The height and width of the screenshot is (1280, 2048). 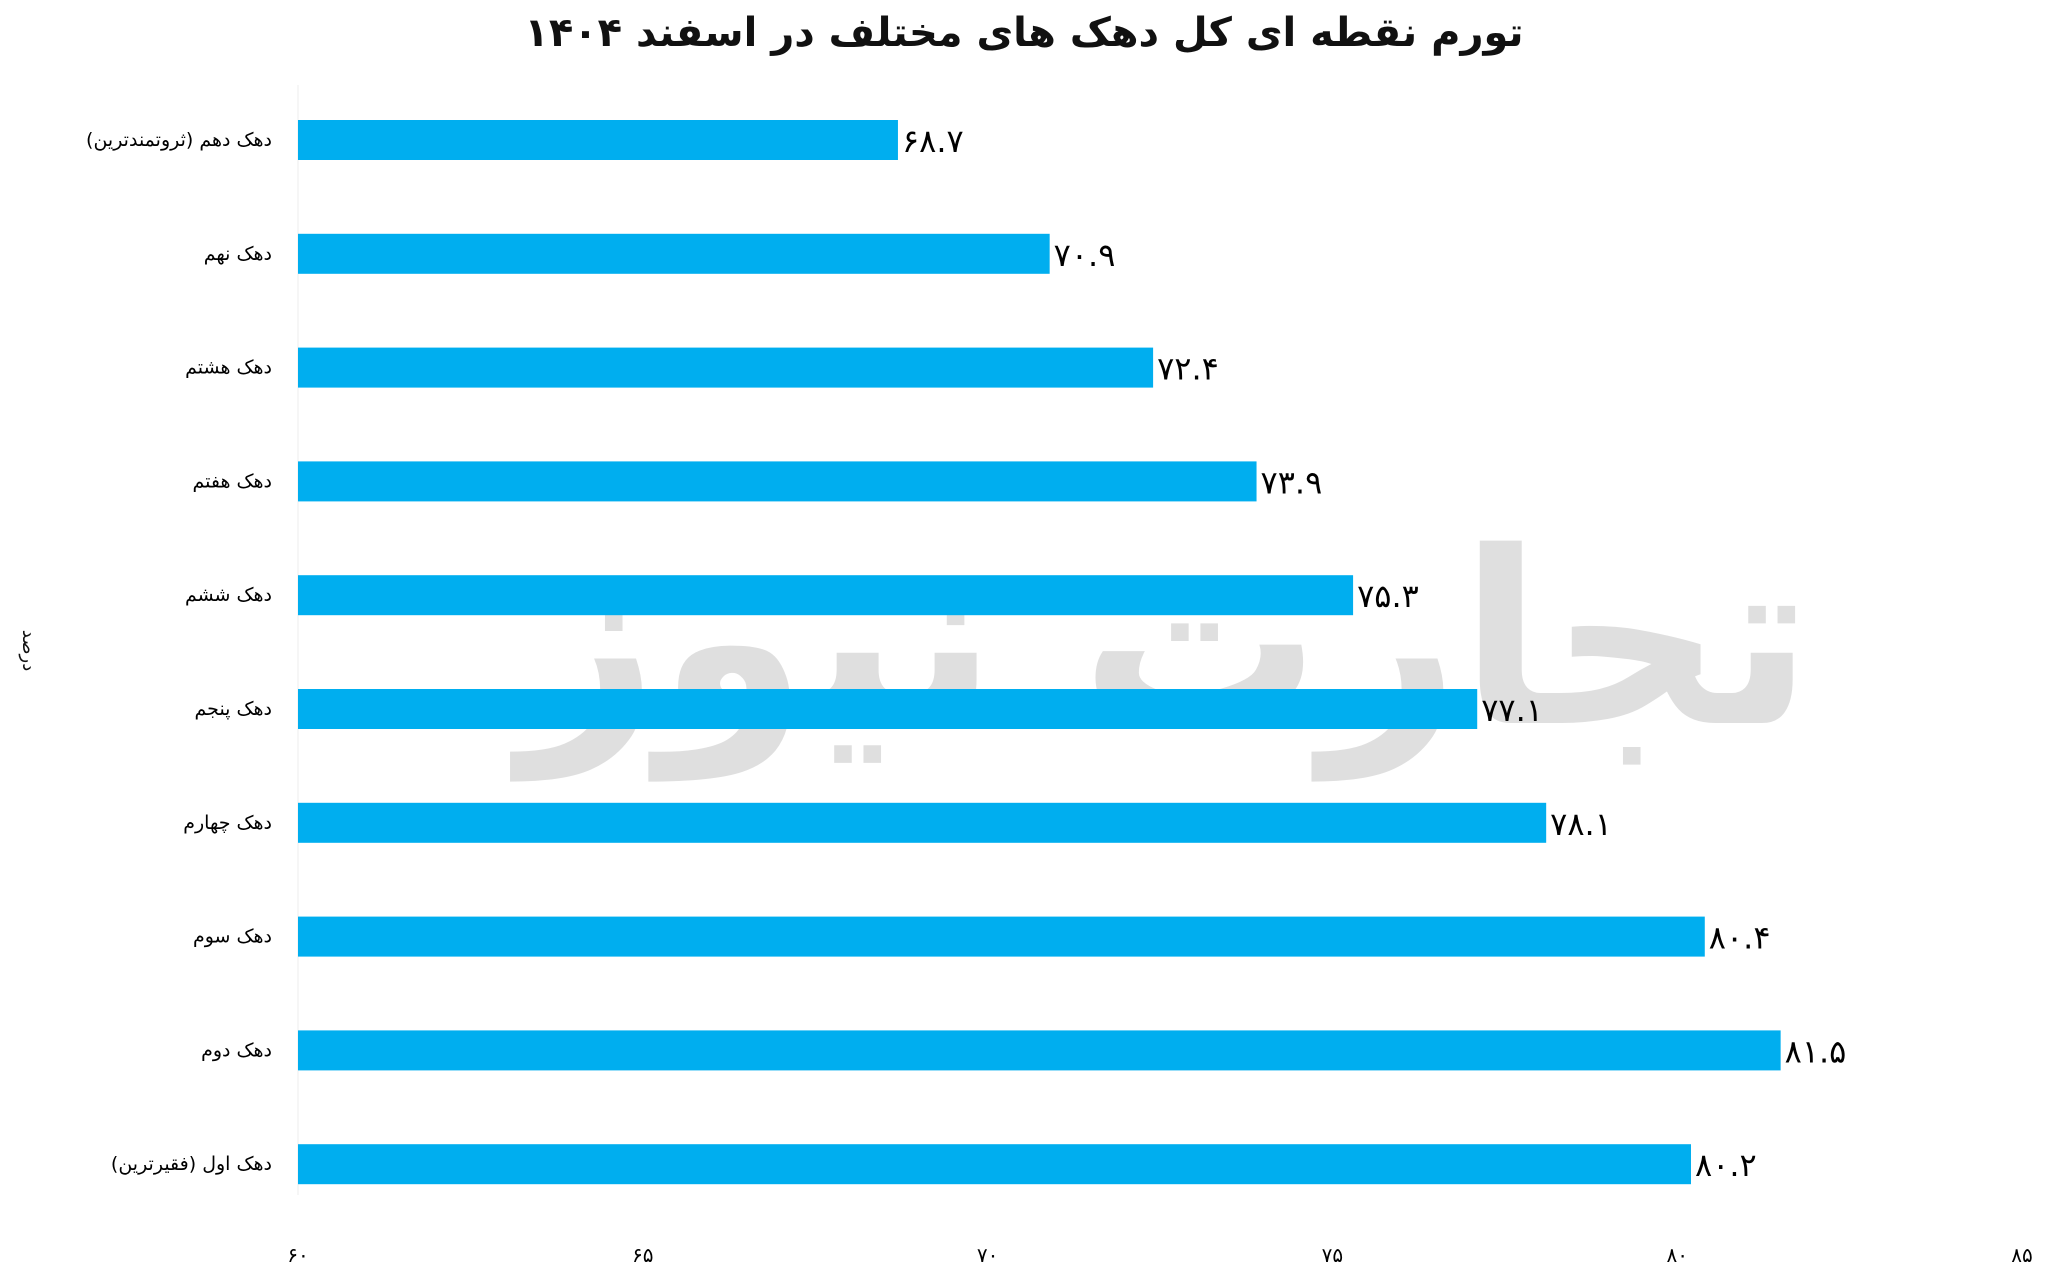 What do you see at coordinates (1581, 824) in the screenshot?
I see `bar-value-label: ۷۸.۱` at bounding box center [1581, 824].